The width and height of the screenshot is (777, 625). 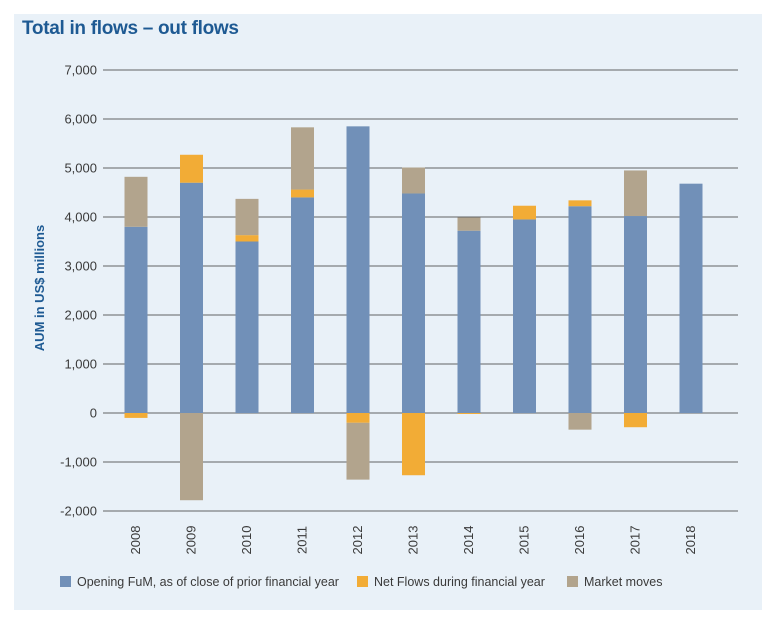 What do you see at coordinates (80, 315) in the screenshot?
I see `y-tick-label: 2,000` at bounding box center [80, 315].